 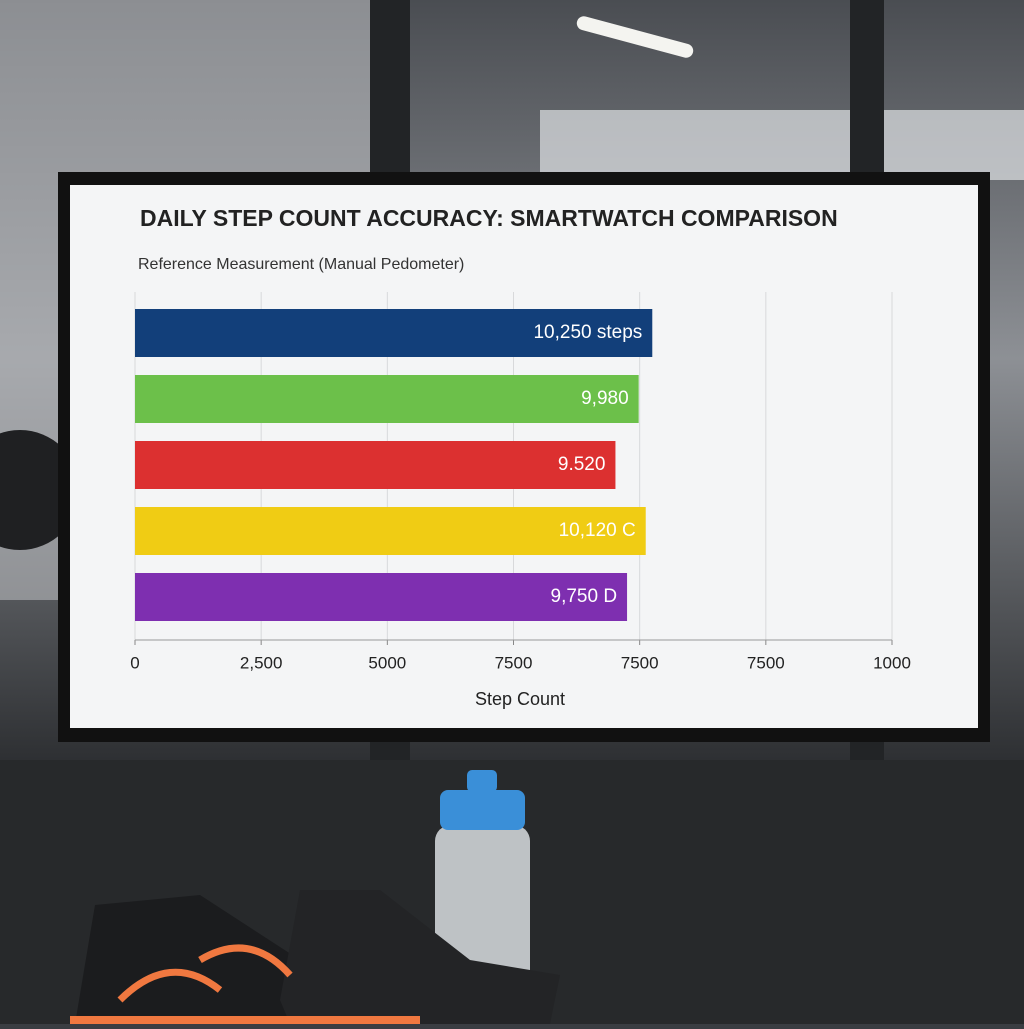 I want to click on bottle-cap, so click(x=482, y=810).